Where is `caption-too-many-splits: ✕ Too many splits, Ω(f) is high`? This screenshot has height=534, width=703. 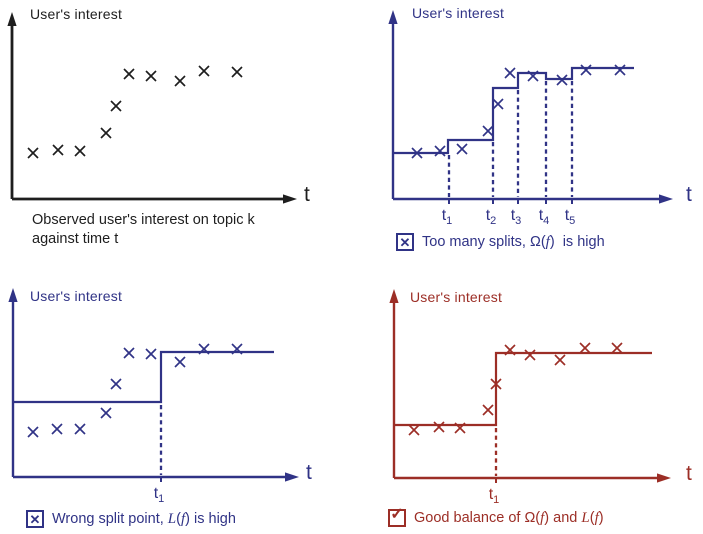 caption-too-many-splits: ✕ Too many splits, Ω(f) is high is located at coordinates (500, 242).